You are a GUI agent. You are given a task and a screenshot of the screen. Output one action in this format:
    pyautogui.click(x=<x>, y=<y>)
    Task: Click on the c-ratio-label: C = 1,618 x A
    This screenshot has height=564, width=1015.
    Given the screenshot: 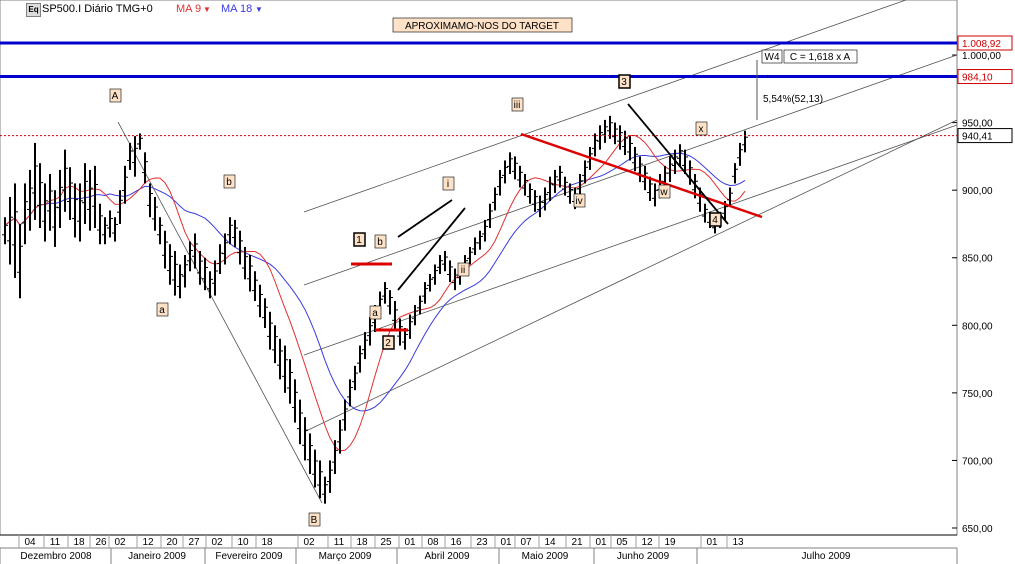 What is the action you would take?
    pyautogui.click(x=820, y=57)
    